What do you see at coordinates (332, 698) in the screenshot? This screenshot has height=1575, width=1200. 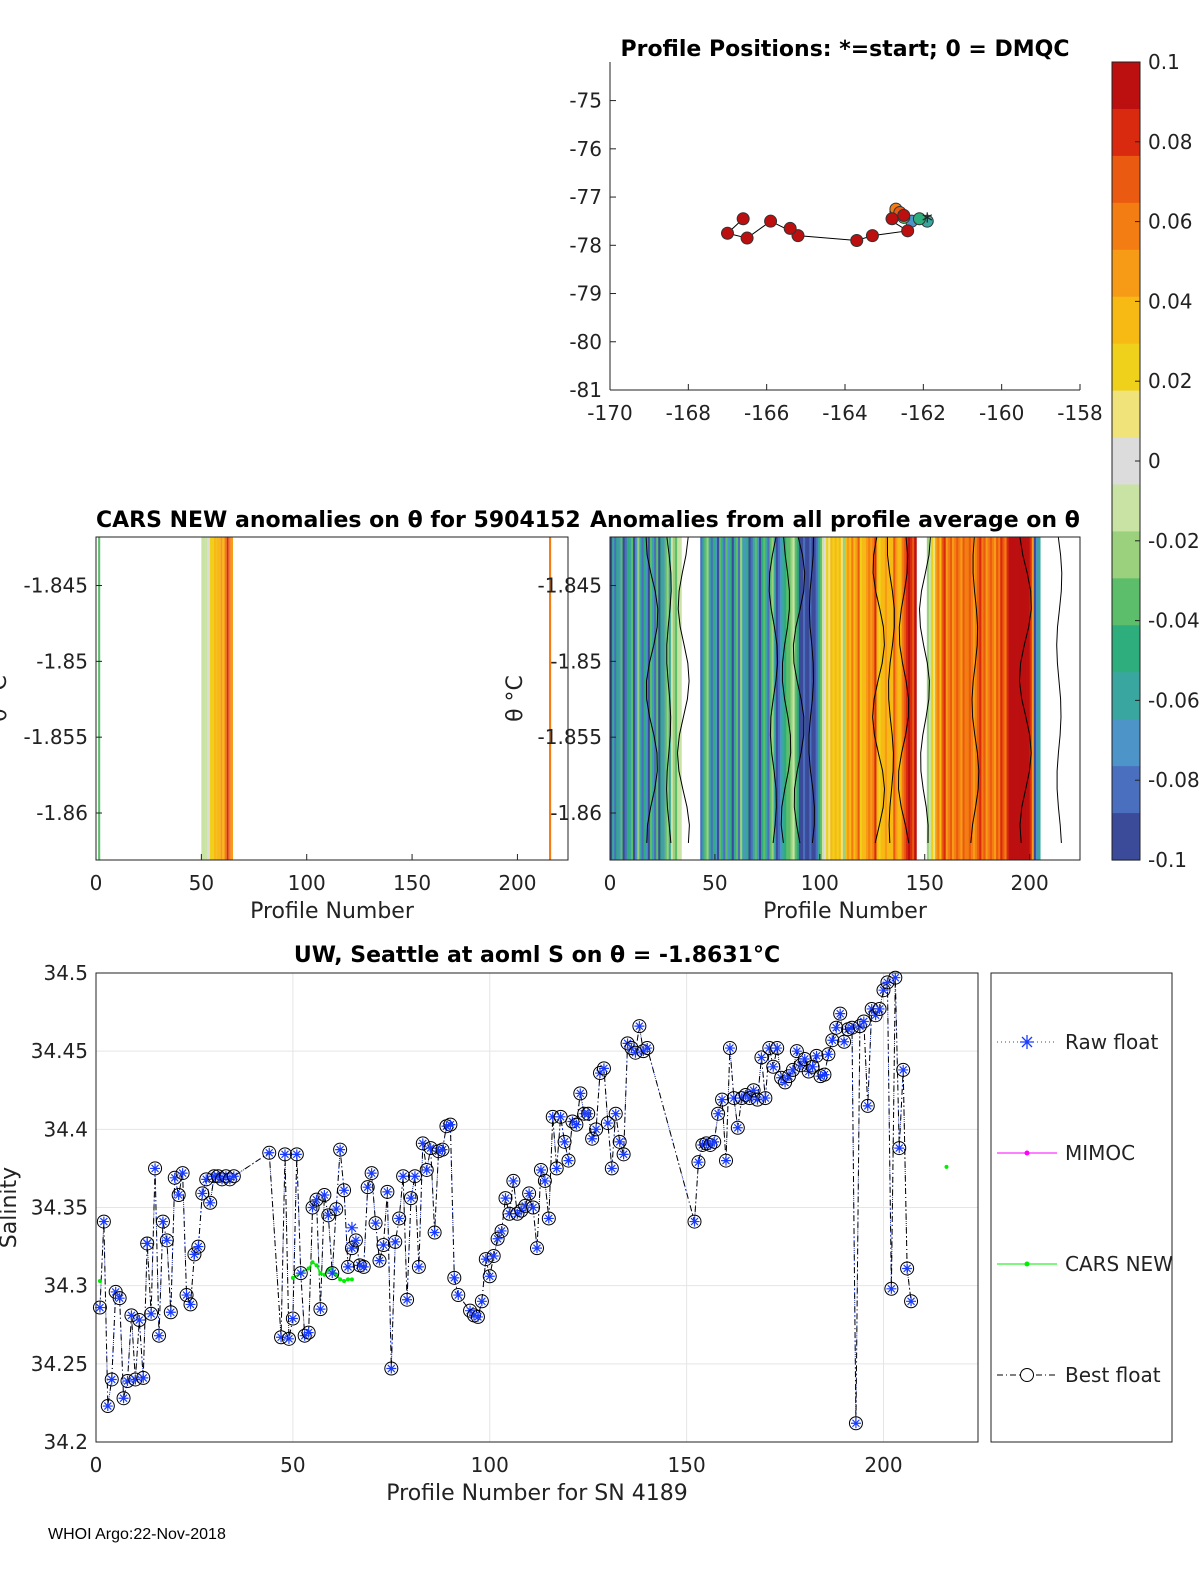 I see `cars-anomaly-frame` at bounding box center [332, 698].